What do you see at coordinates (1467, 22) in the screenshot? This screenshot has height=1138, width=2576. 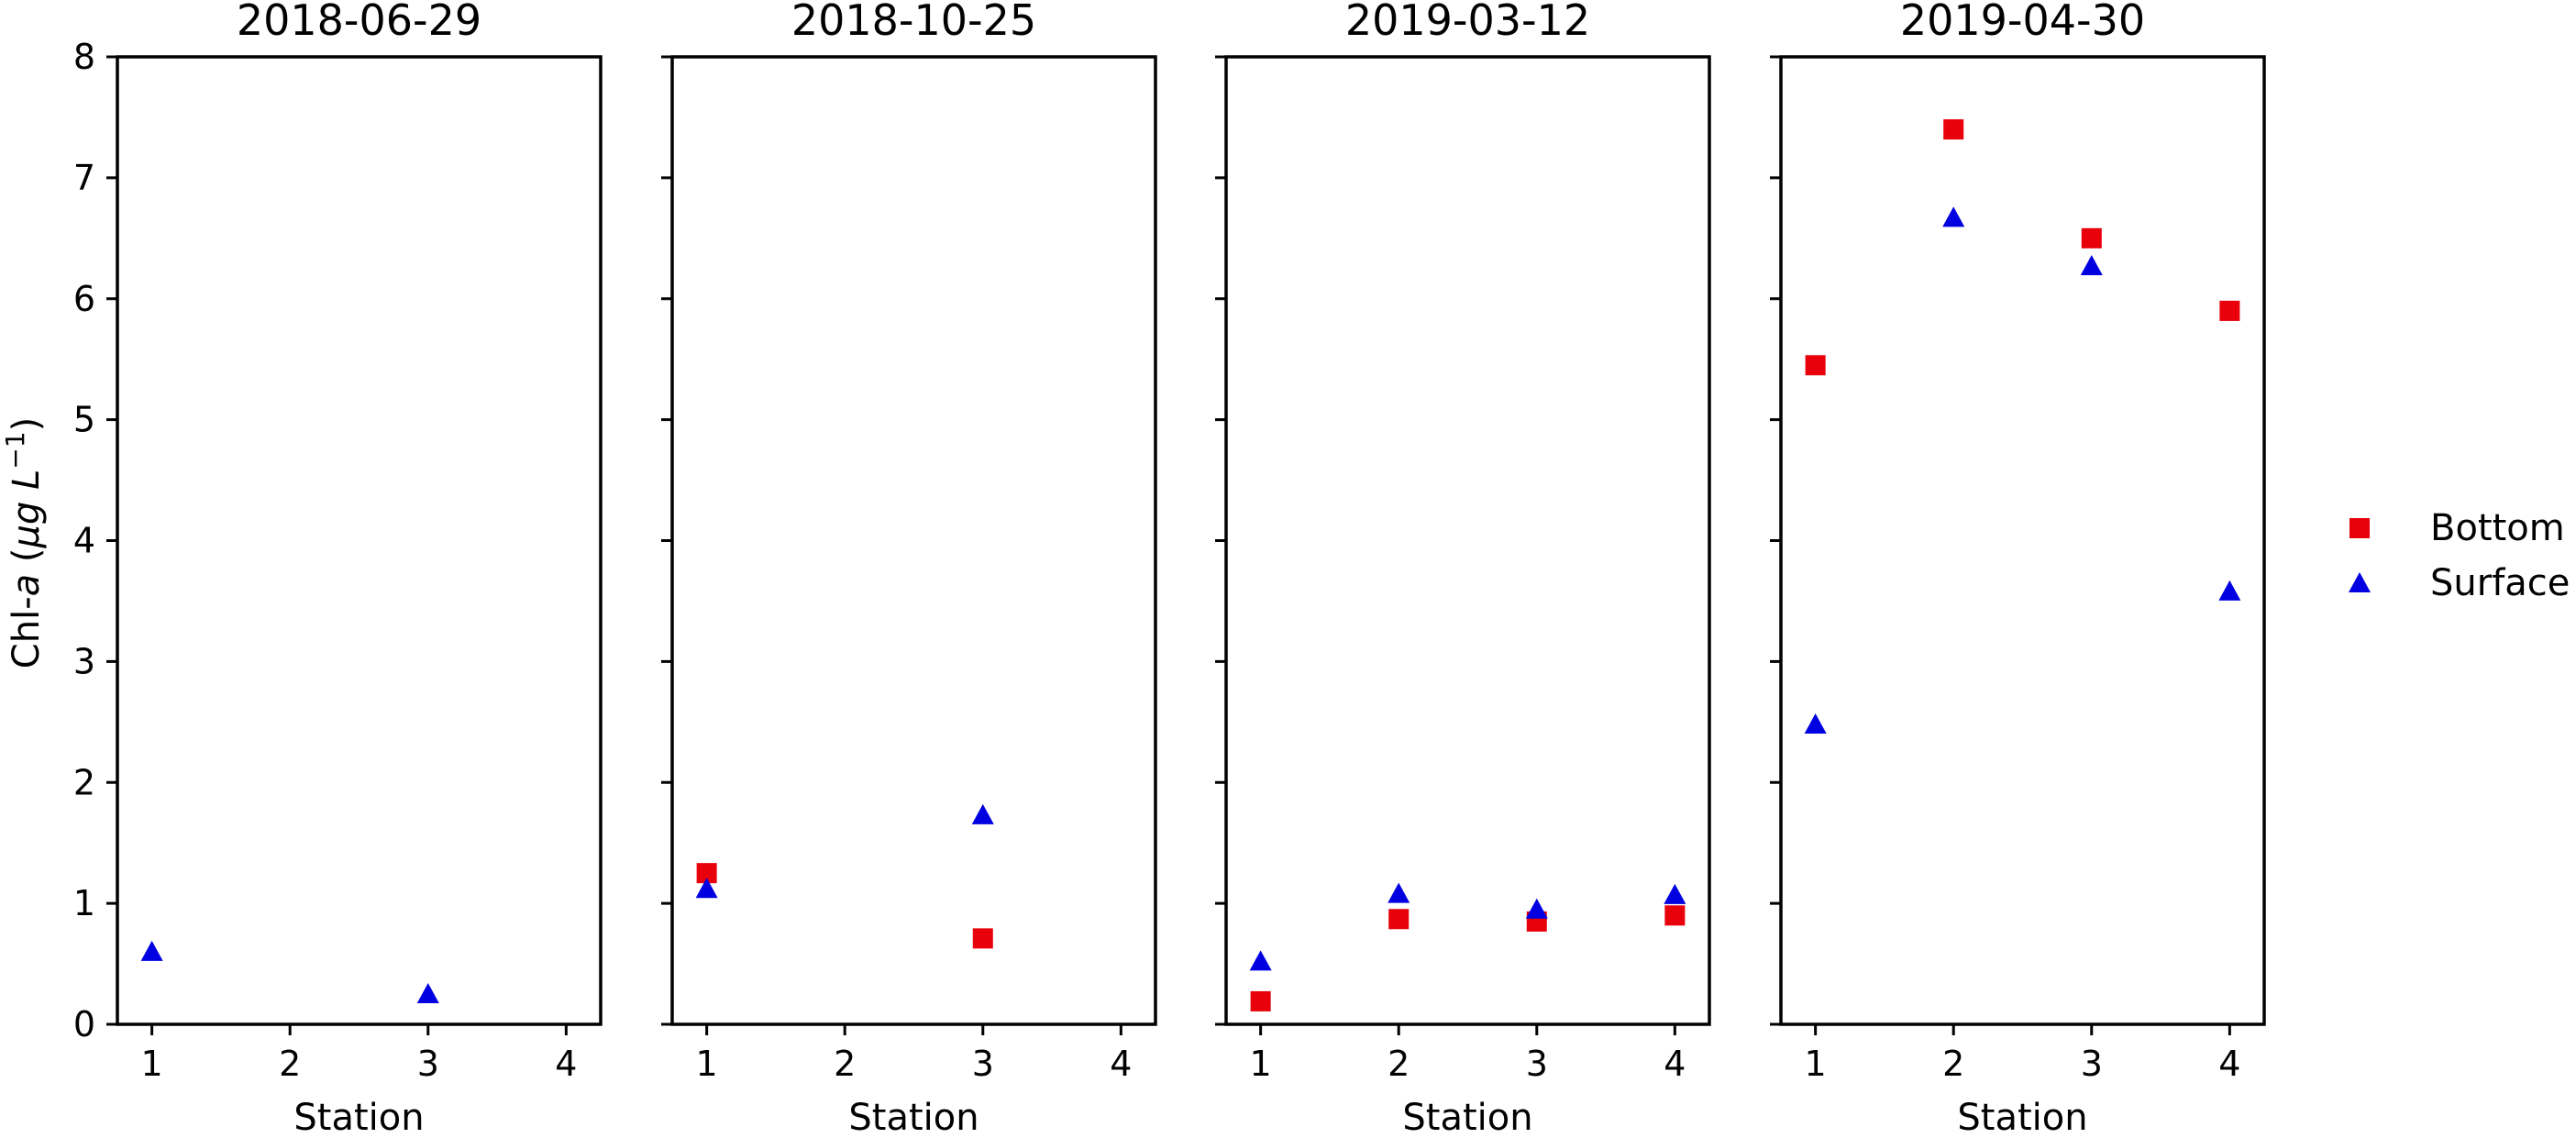 I see `panel-title: 2019-03-12` at bounding box center [1467, 22].